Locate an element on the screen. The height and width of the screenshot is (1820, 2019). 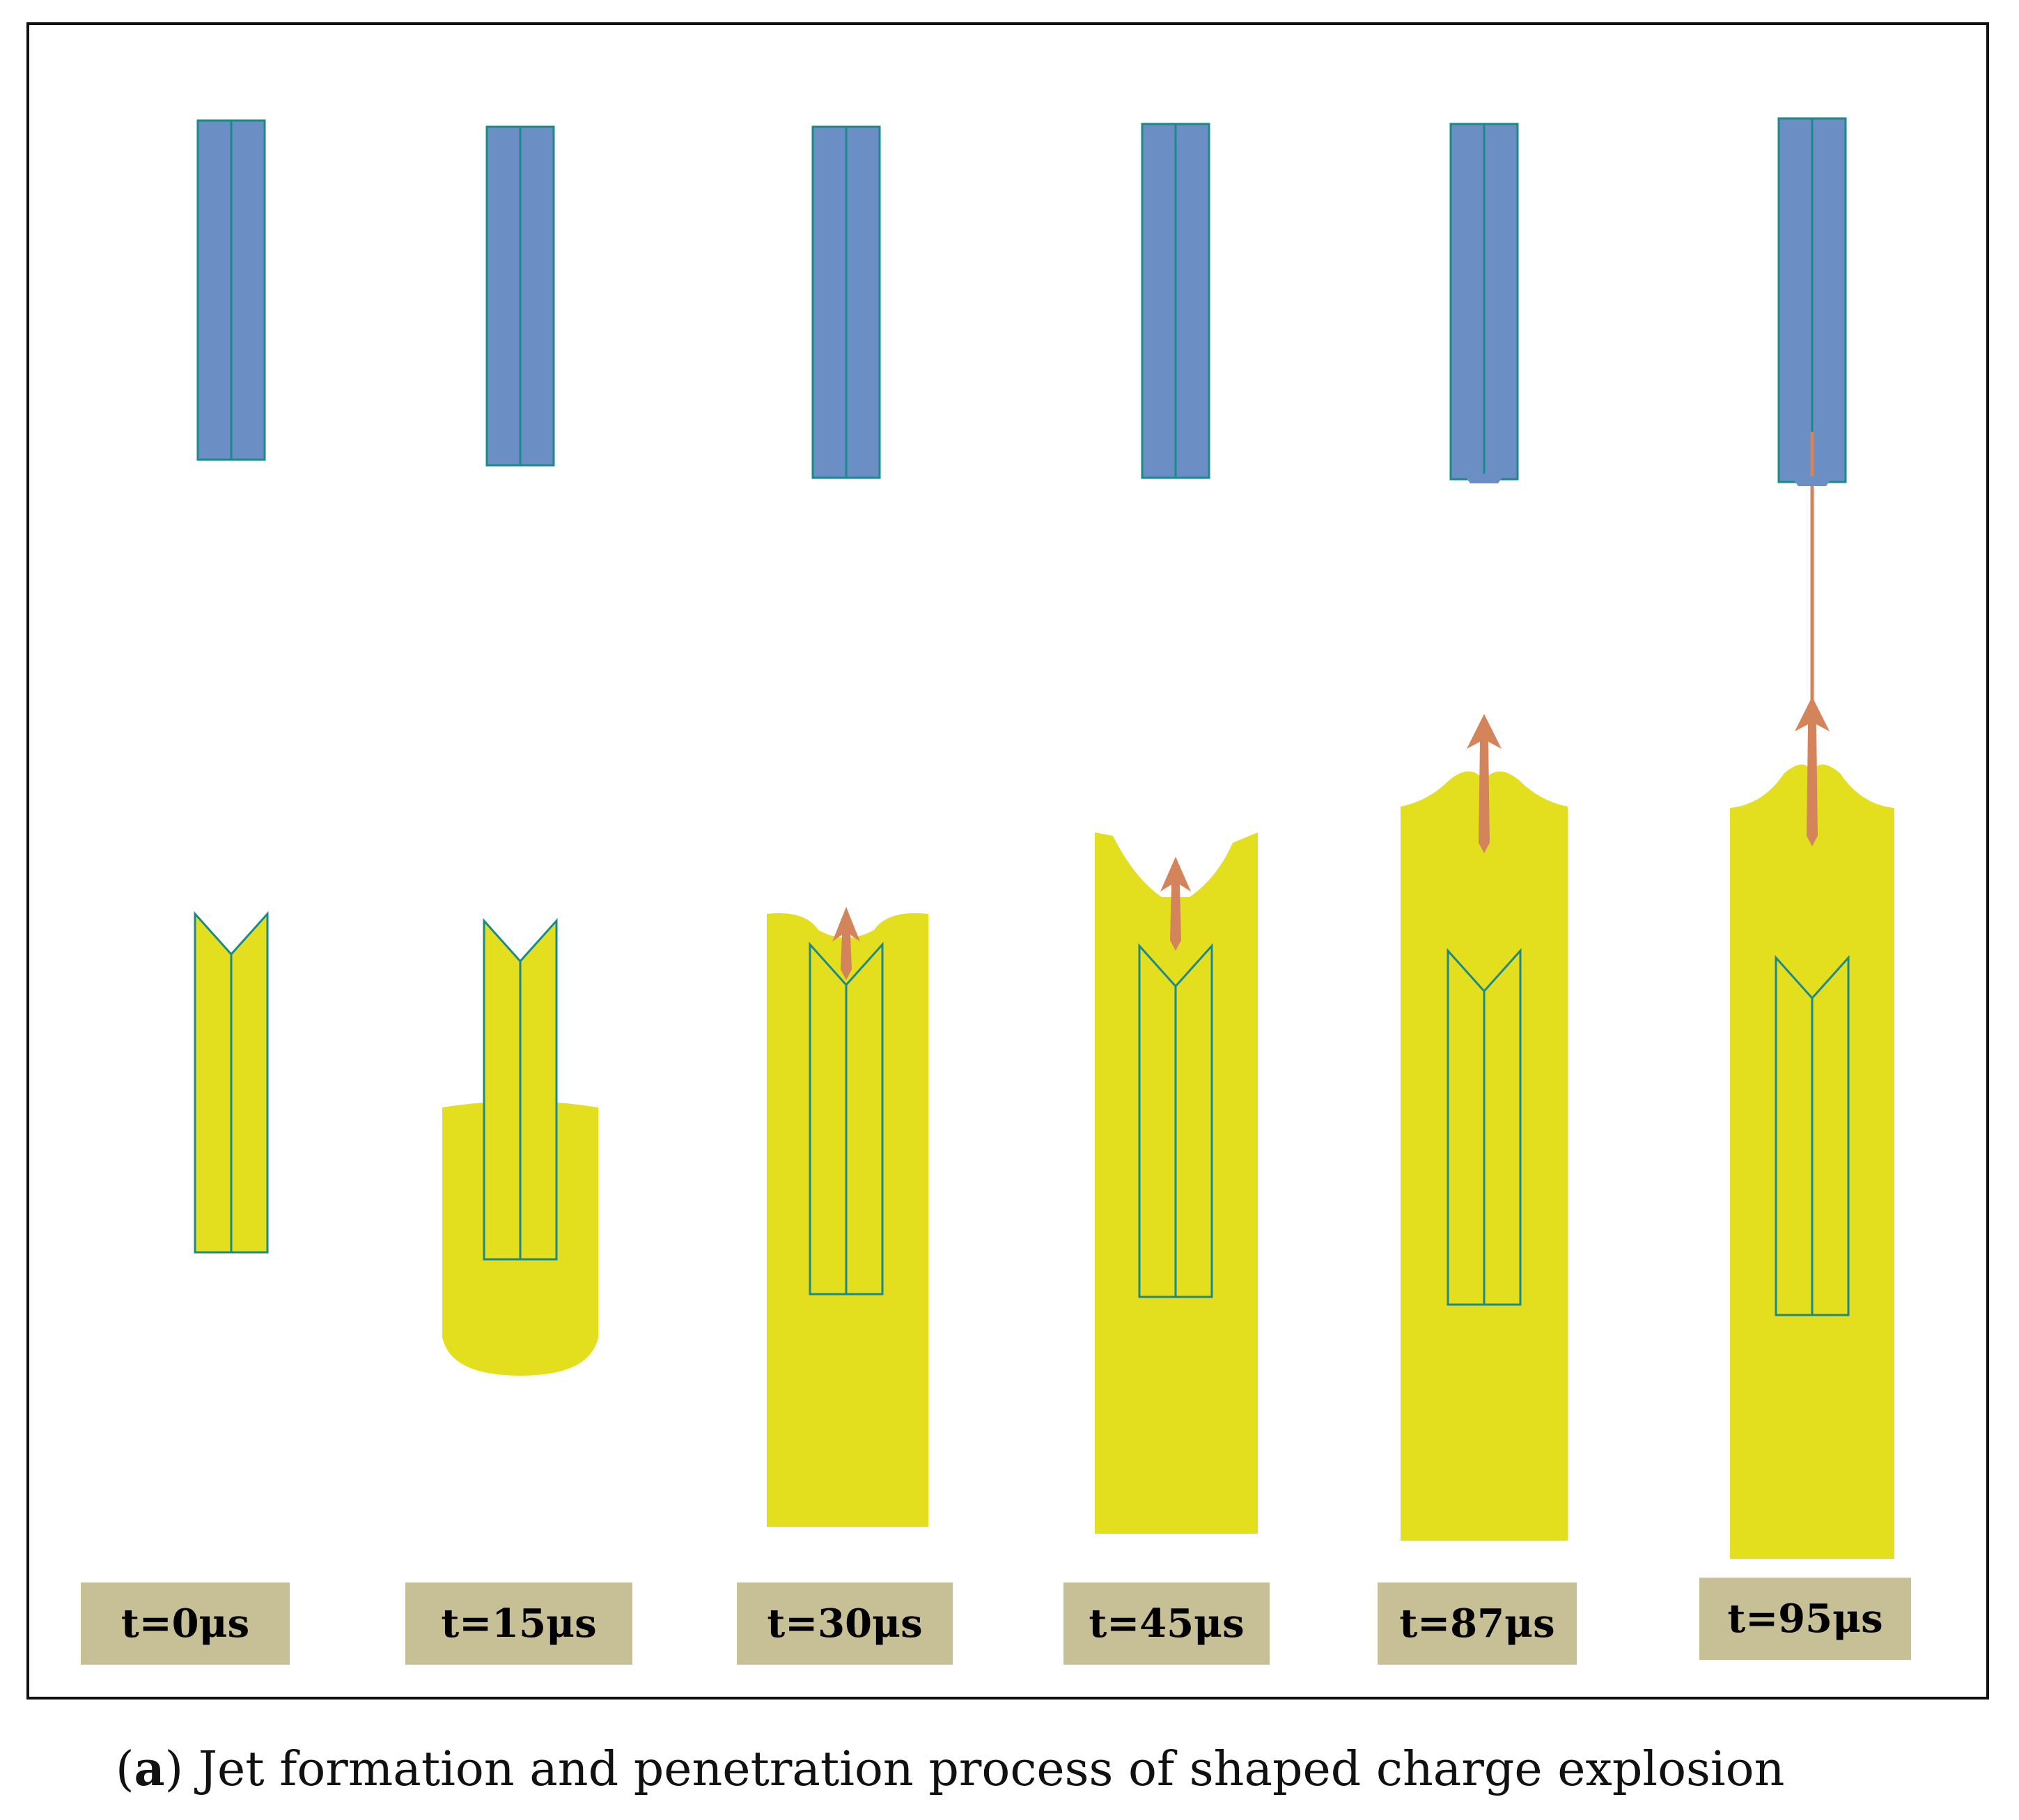
caption-letter: a is located at coordinates (149, 1769).